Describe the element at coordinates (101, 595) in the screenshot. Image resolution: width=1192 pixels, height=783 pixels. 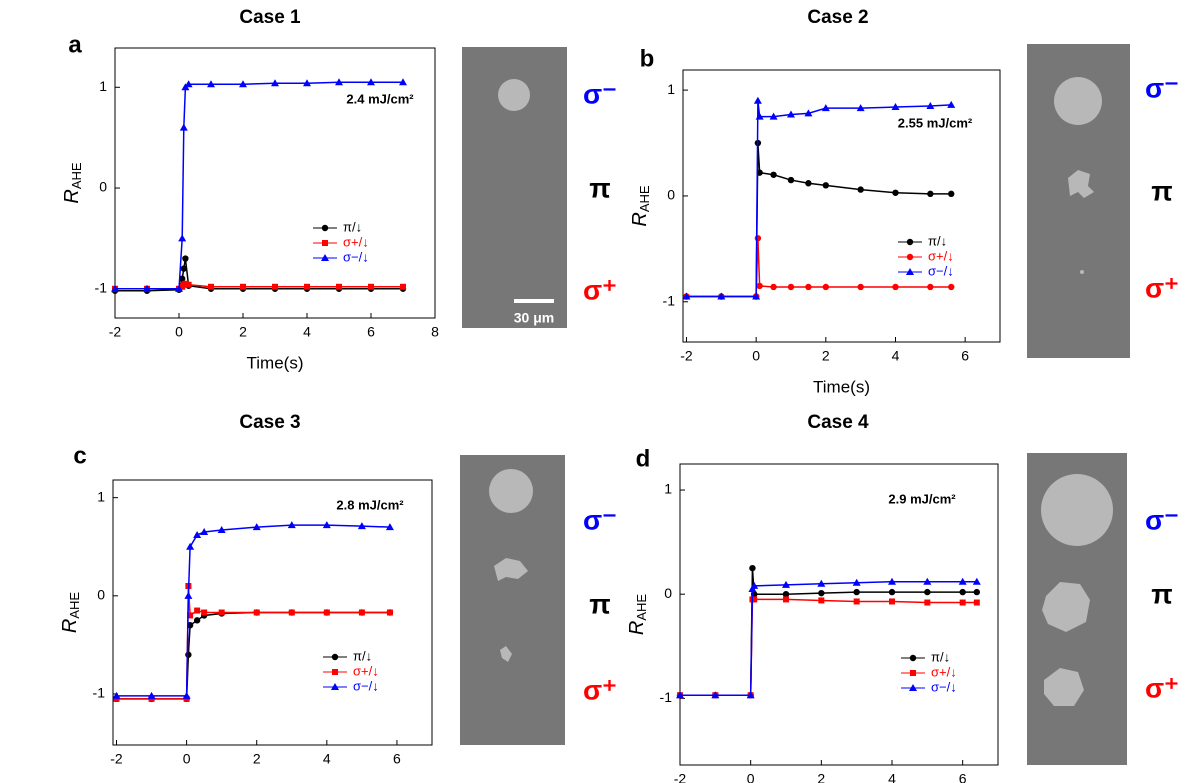
I see `y-tick-label: 0` at that location.